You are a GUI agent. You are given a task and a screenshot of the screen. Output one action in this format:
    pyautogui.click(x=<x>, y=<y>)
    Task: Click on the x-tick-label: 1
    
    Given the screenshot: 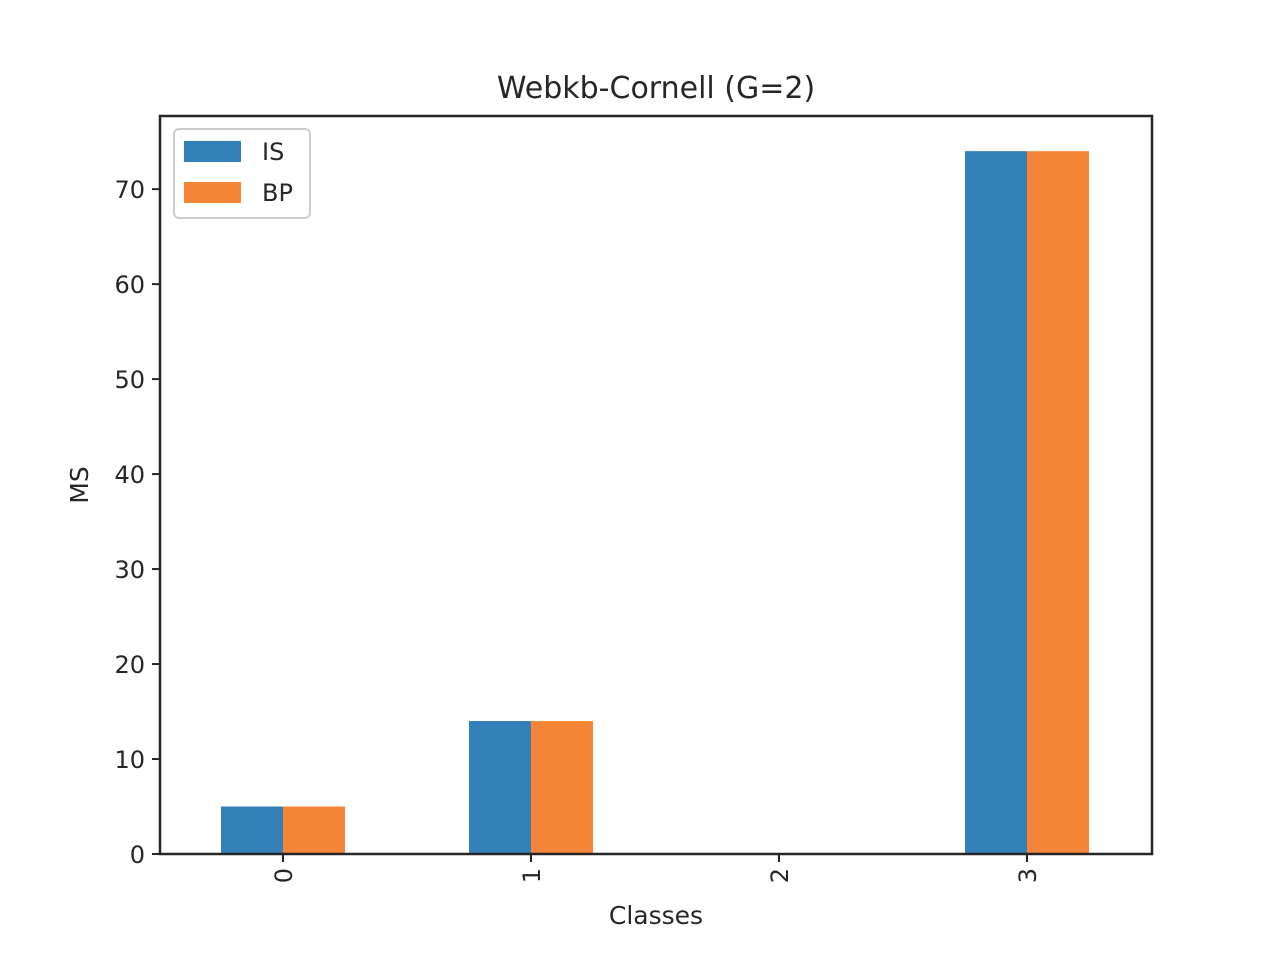 What is the action you would take?
    pyautogui.click(x=532, y=875)
    